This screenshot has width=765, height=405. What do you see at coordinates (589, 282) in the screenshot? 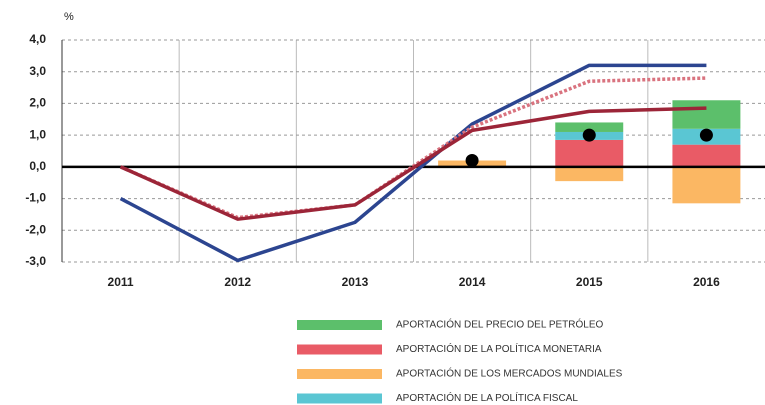
I see `x-tick-label: 2015` at bounding box center [589, 282].